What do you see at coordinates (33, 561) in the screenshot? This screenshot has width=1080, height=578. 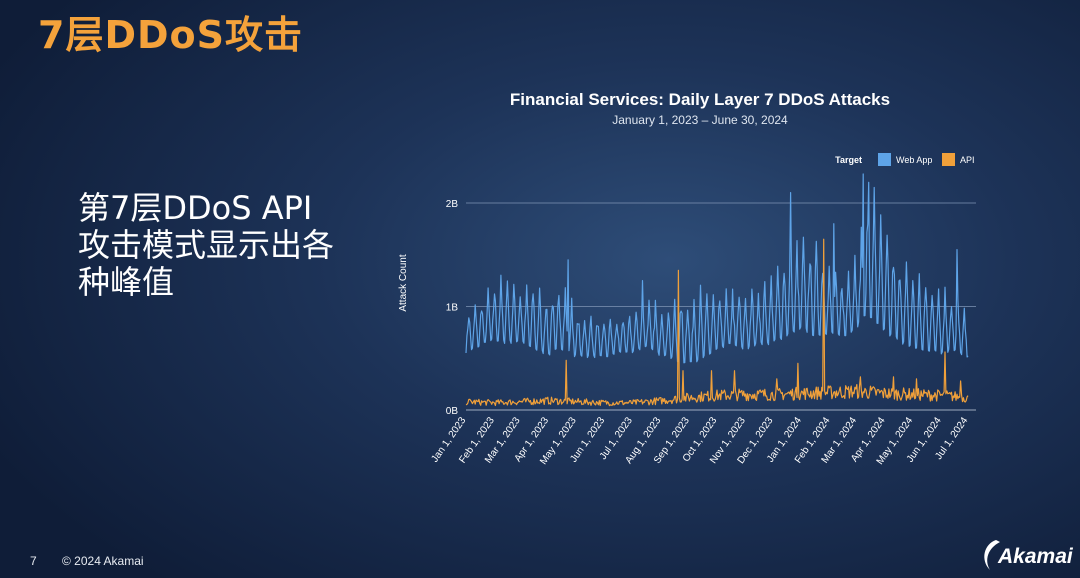 I see `page-number: 7` at bounding box center [33, 561].